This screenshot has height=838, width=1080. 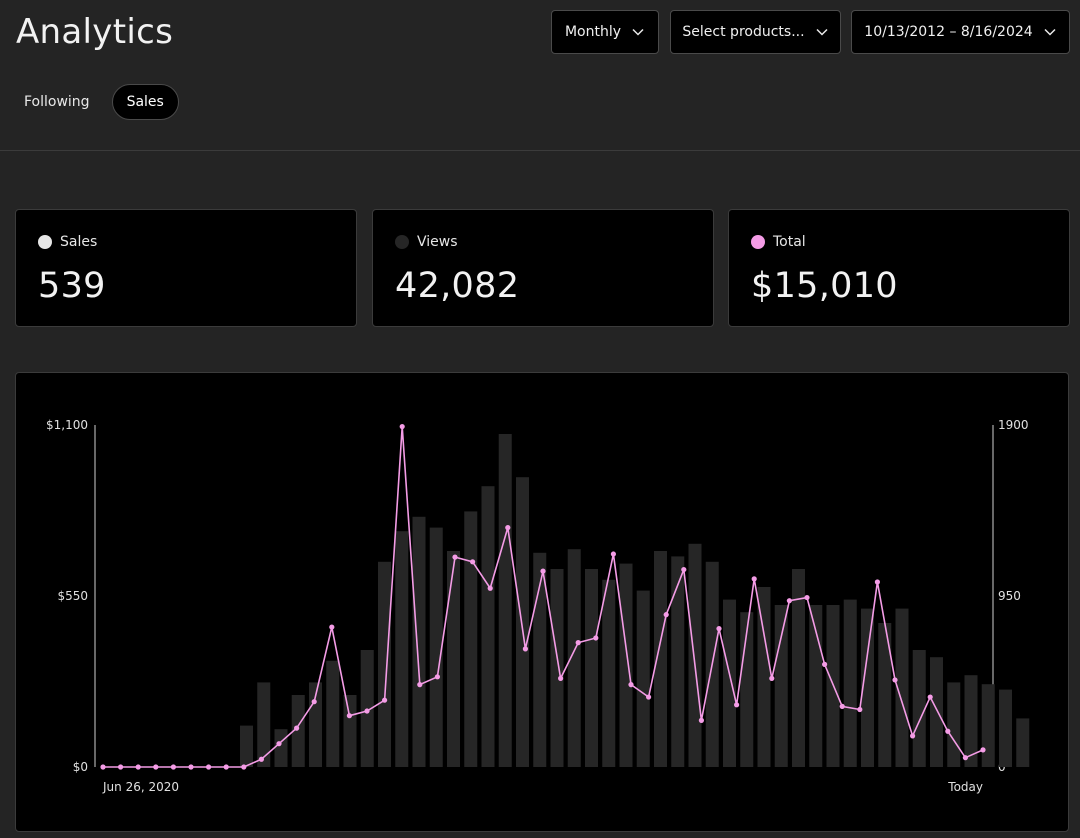 What do you see at coordinates (140, 787) in the screenshot?
I see `x-axis-start-label: Jun 26, 2020` at bounding box center [140, 787].